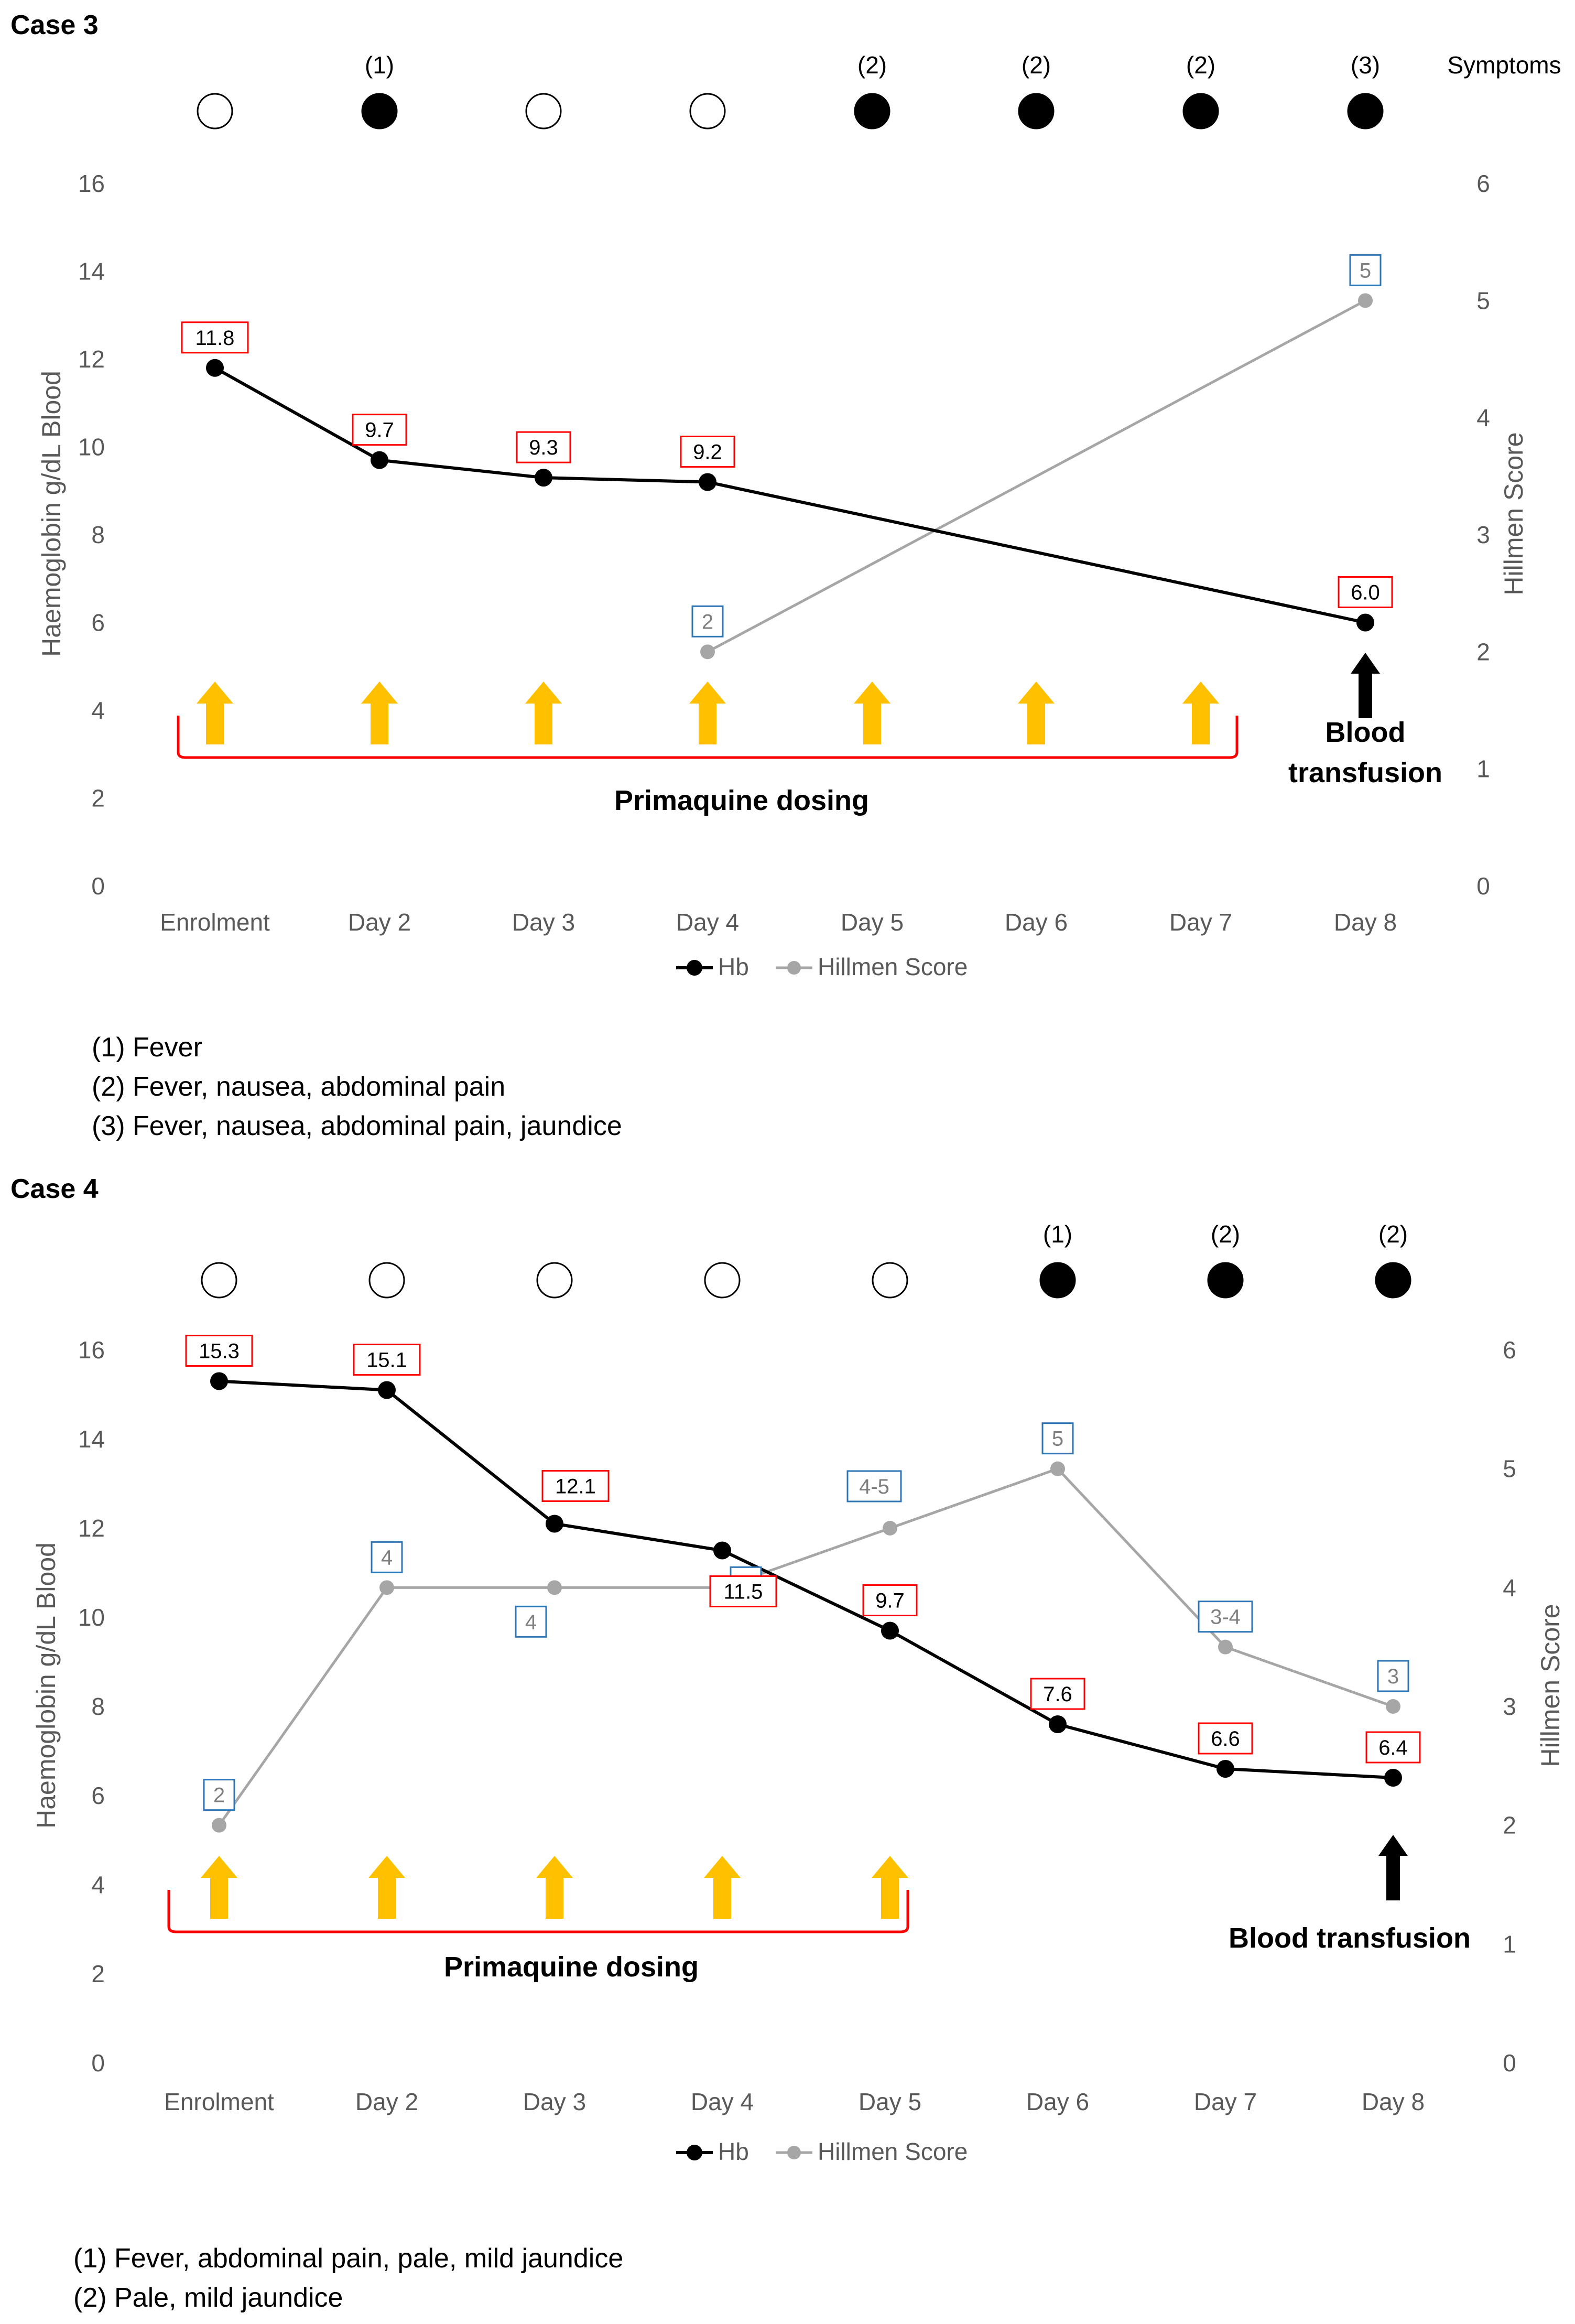  Describe the element at coordinates (1504, 65) in the screenshot. I see `symptoms-header: Symptoms` at that location.